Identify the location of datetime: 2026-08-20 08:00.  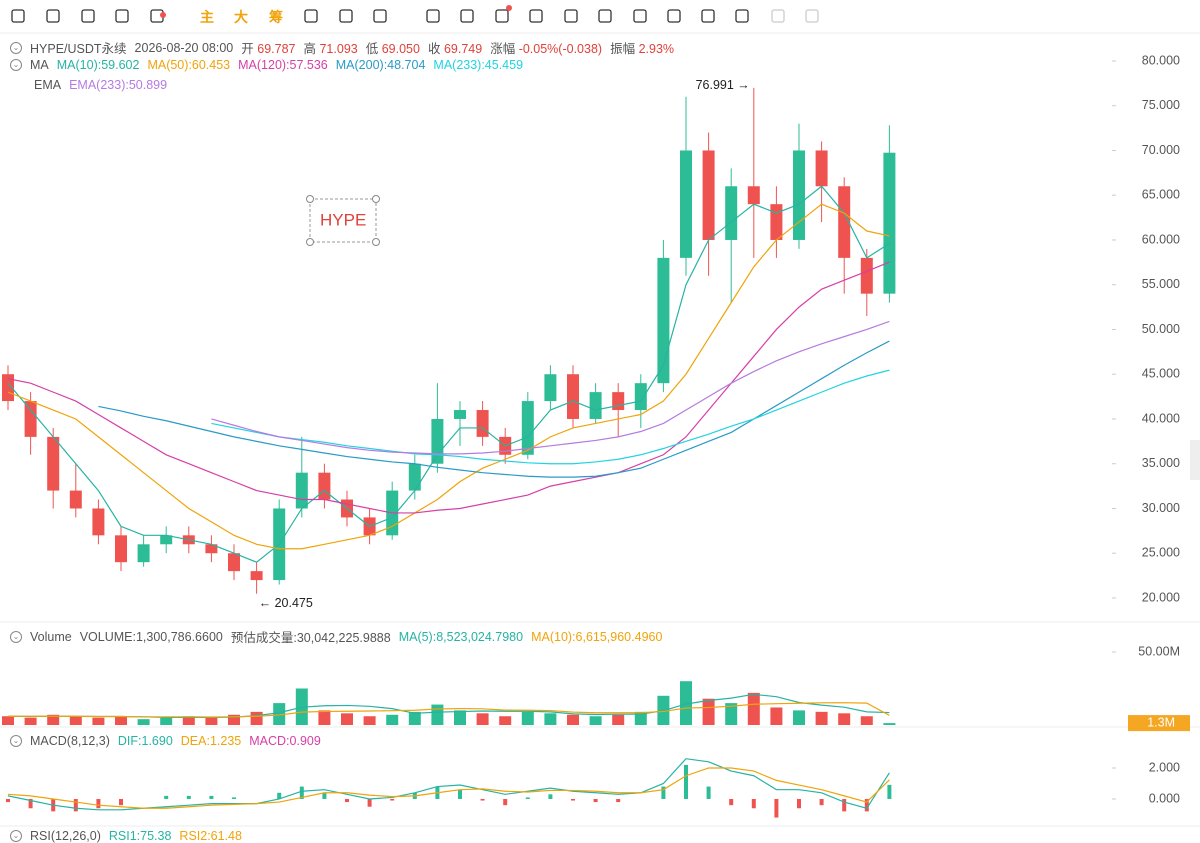
(184, 47).